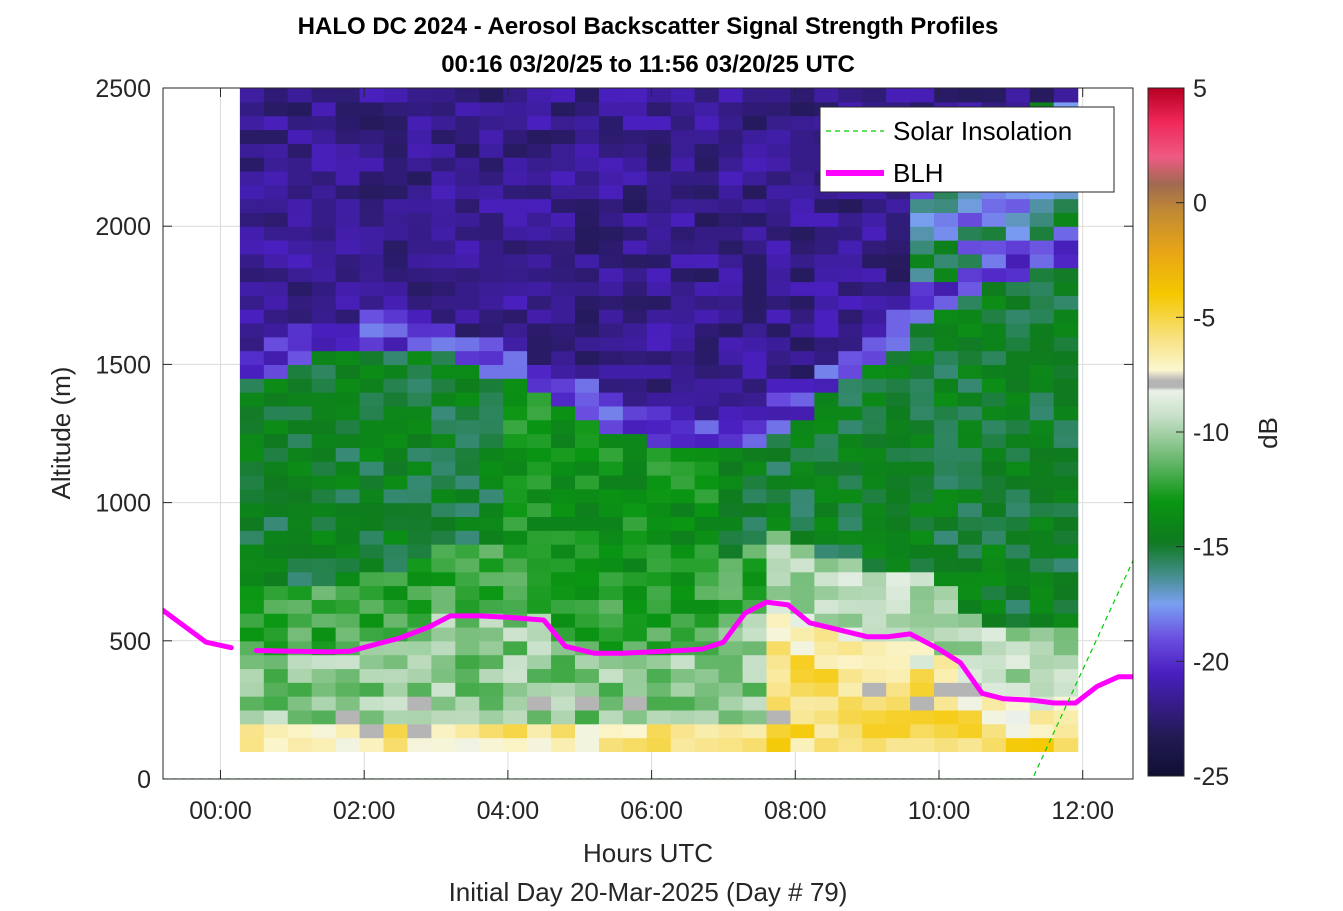  Describe the element at coordinates (1211, 433) in the screenshot. I see `colorbar-tick-label: -10` at that location.